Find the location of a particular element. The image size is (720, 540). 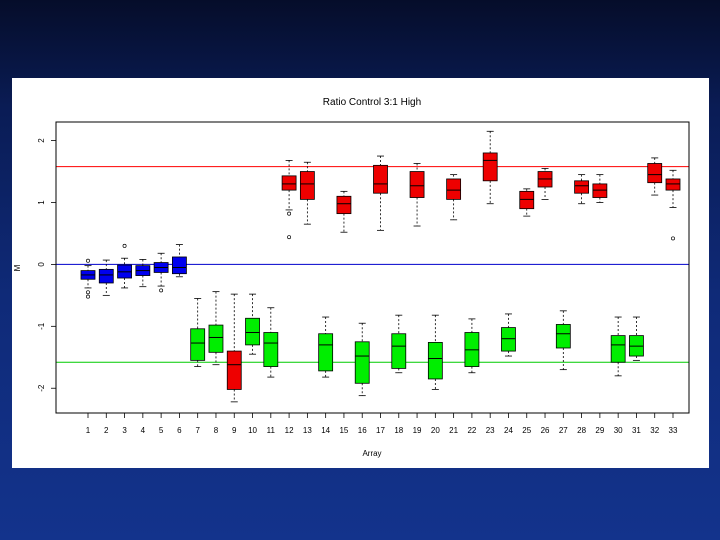

y-tick-label: 2 is located at coordinates (41, 140).